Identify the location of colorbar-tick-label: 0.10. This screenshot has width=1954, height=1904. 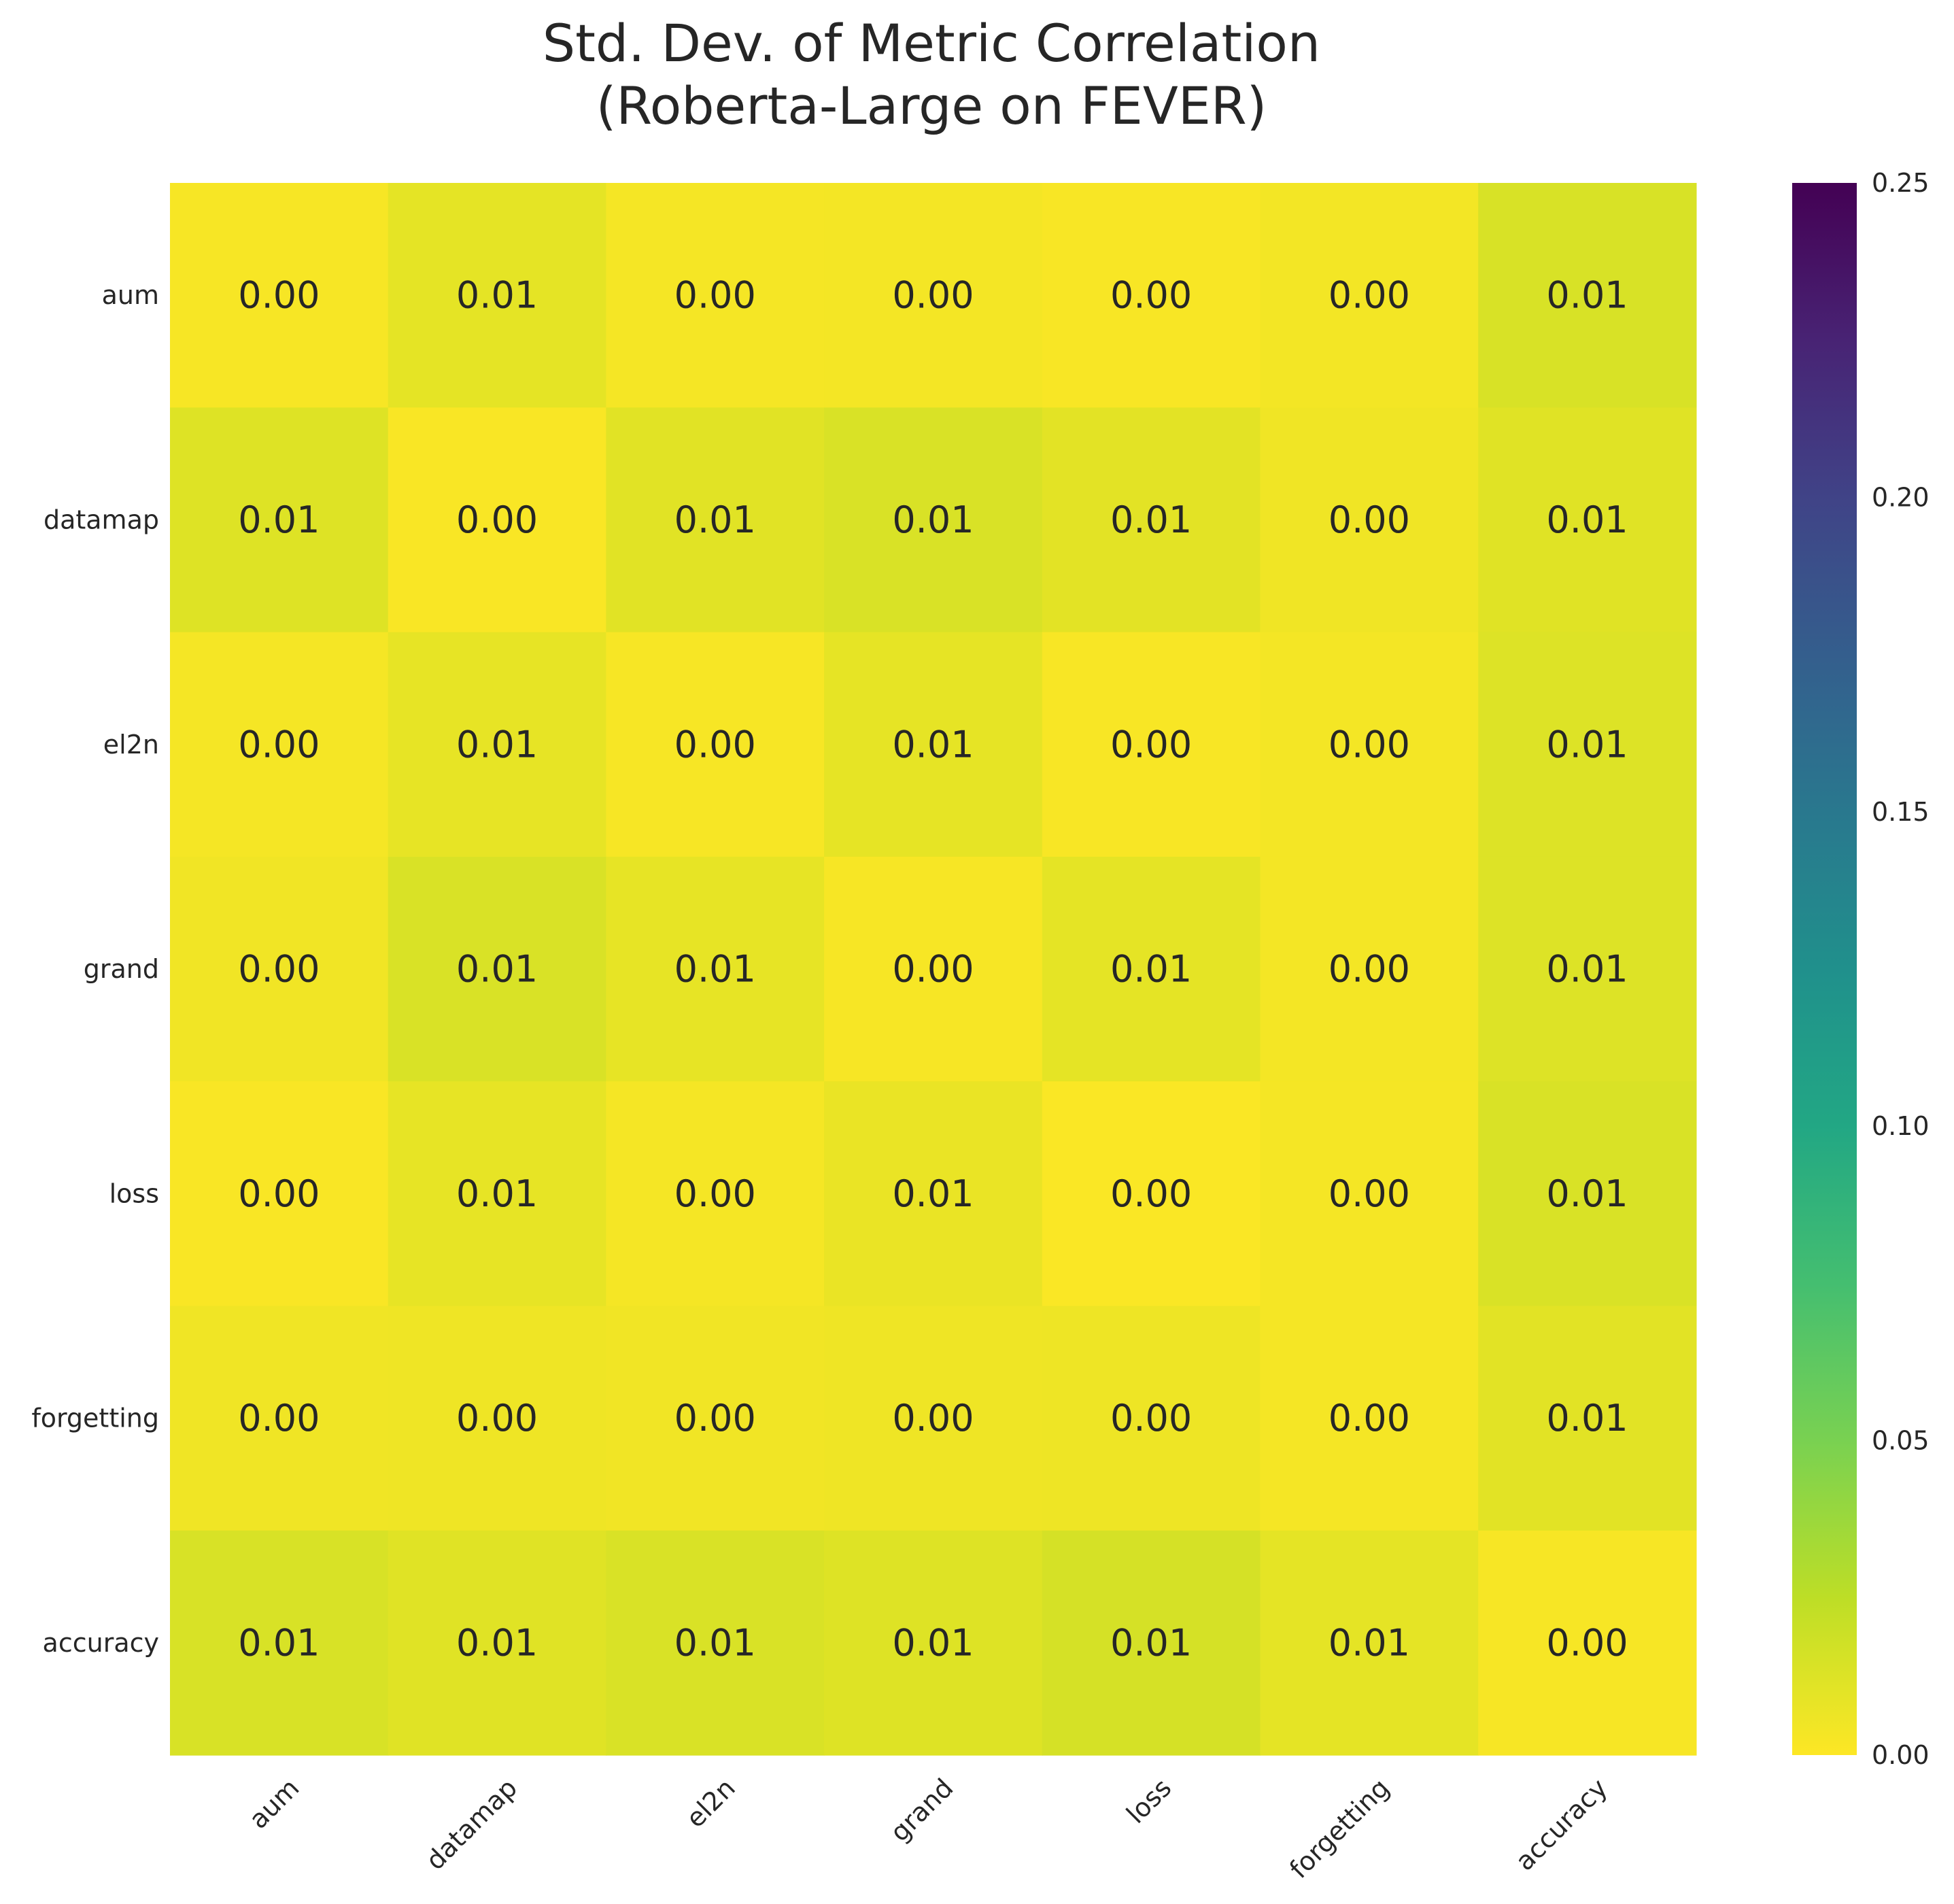
(1901, 1126).